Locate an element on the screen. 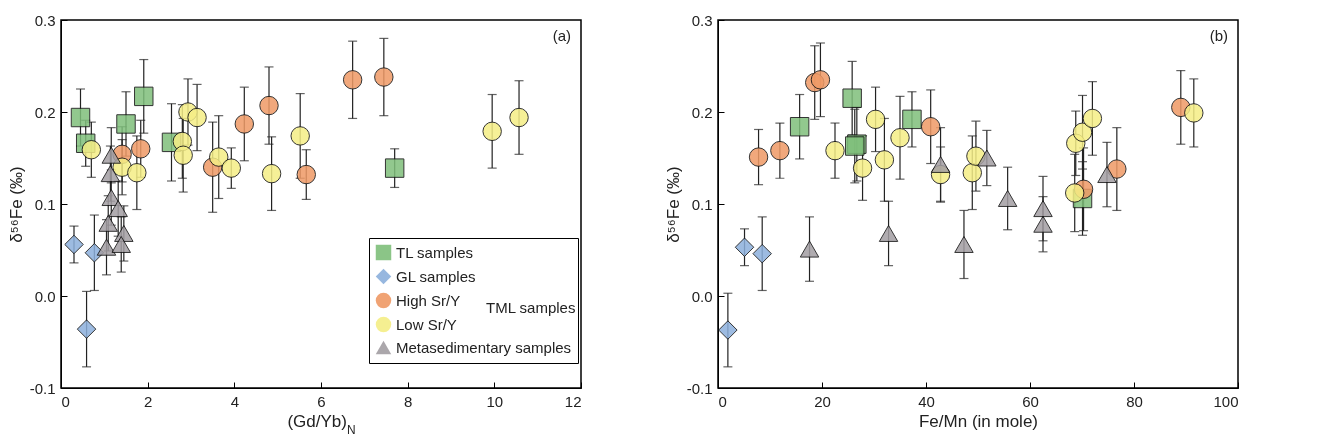 The height and width of the screenshot is (448, 1320). legend-label: Metasedimentary samples is located at coordinates (484, 347).